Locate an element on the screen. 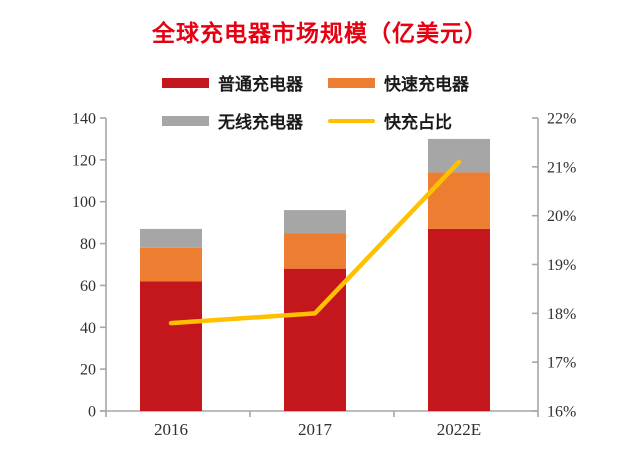 The width and height of the screenshot is (640, 454). legend-item-normal-charger: 普通充电器 is located at coordinates (237, 82).